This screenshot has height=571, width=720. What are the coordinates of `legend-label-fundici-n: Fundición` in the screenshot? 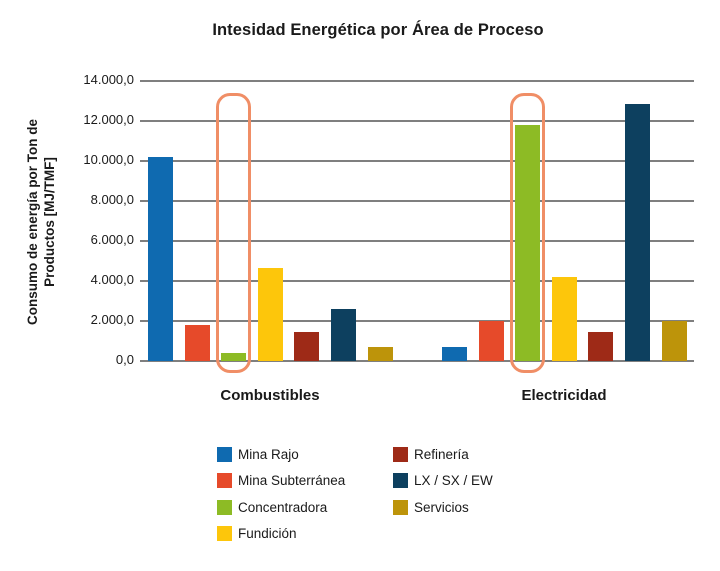 It's located at (267, 534).